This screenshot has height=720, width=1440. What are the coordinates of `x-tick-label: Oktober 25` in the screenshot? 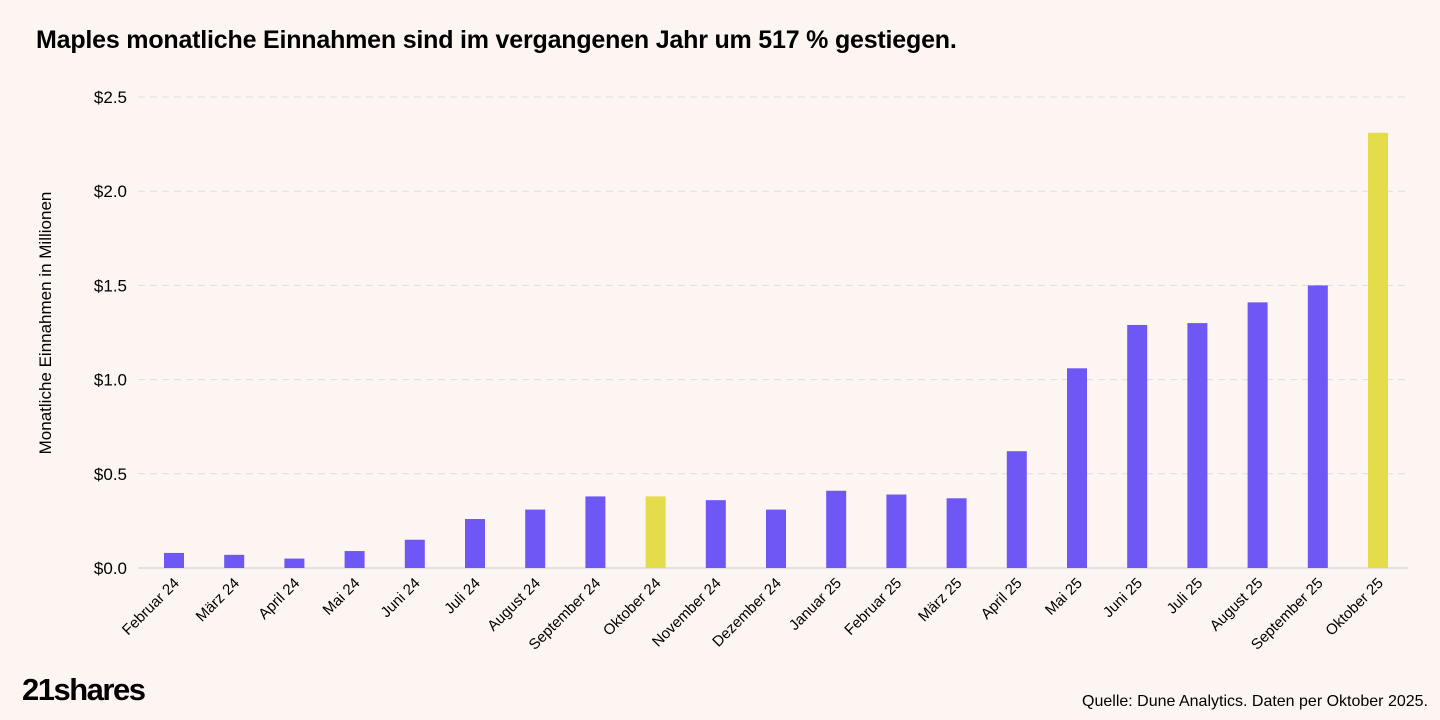 It's located at (1354, 607).